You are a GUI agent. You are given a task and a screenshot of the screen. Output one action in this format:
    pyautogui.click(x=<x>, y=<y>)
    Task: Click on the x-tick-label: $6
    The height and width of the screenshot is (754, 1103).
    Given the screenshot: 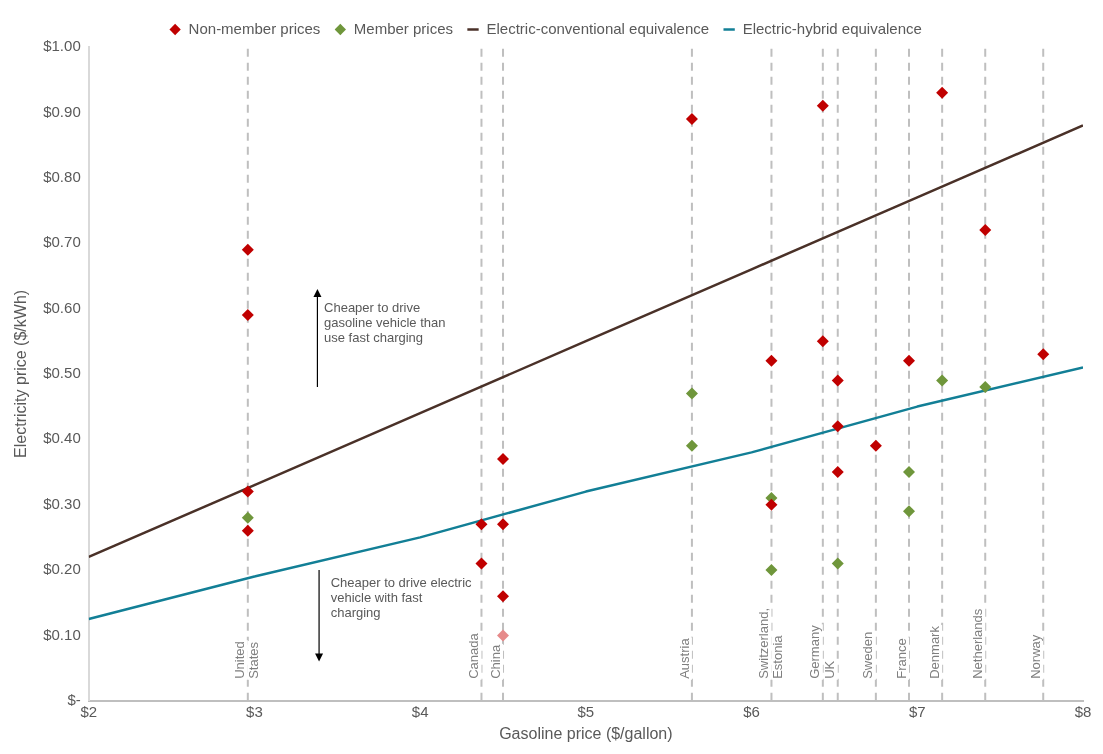 What is the action you would take?
    pyautogui.click(x=751, y=711)
    